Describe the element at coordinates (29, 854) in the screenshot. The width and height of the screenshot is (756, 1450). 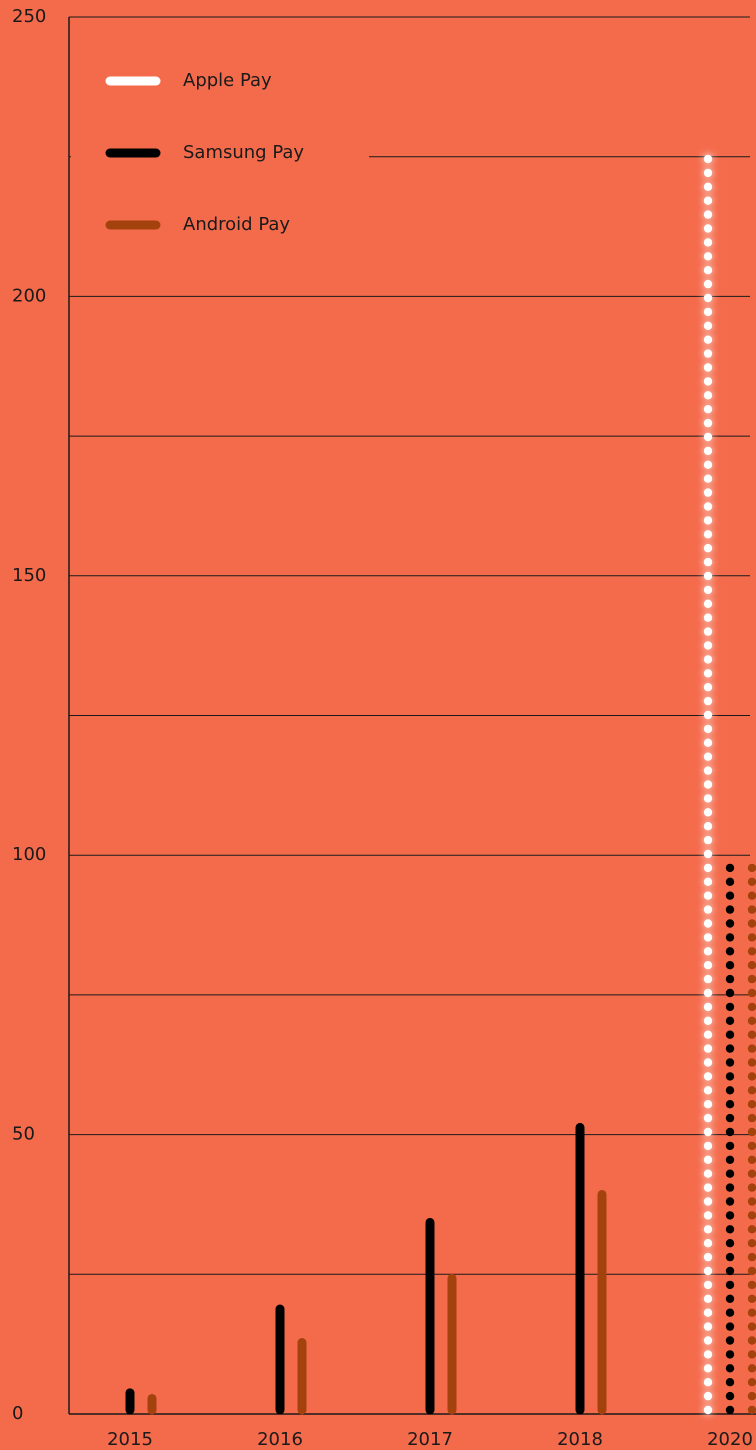
I see `y-tick-label: 100` at that location.